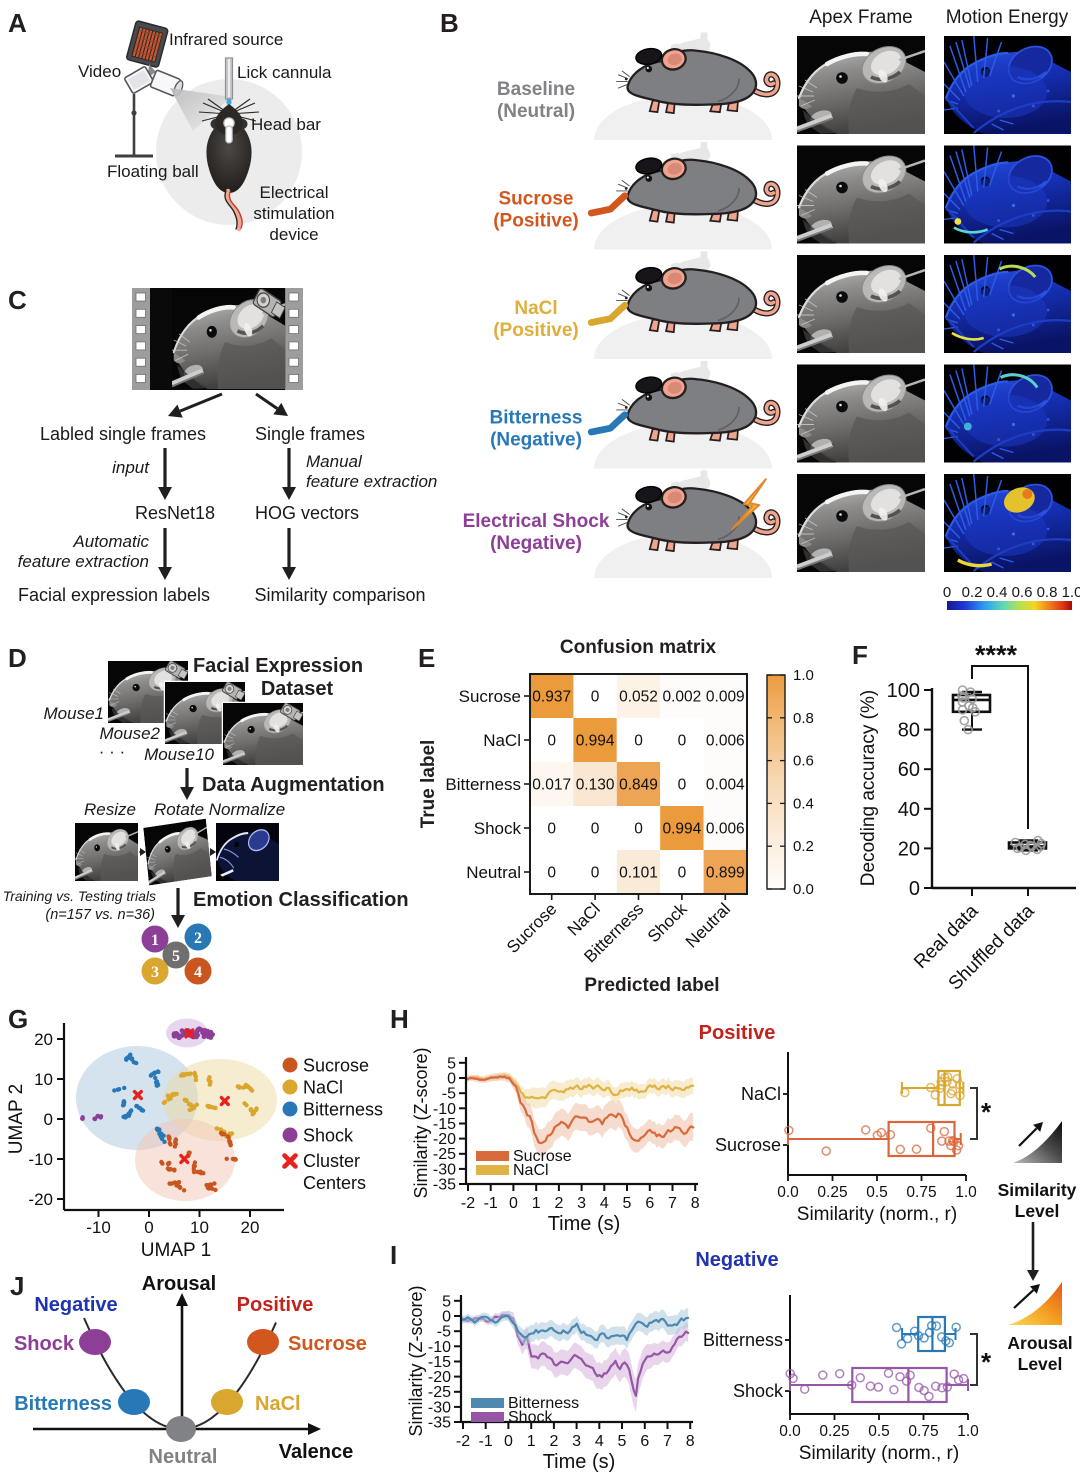 The image size is (1080, 1473). Describe the element at coordinates (463, 1441) in the screenshot. I see `svg-text: -2` at that location.